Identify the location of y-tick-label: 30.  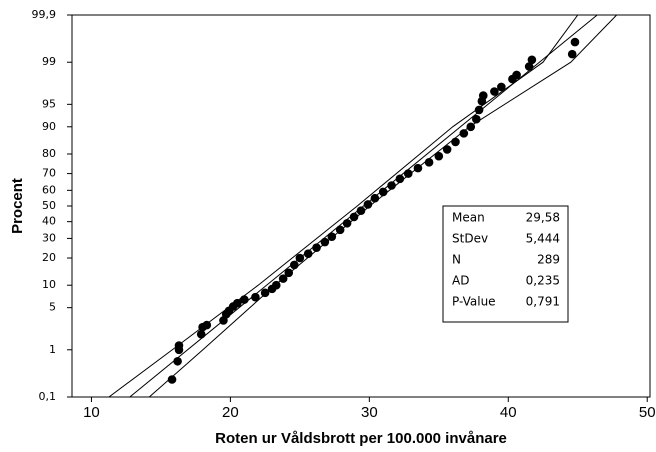
(49, 237).